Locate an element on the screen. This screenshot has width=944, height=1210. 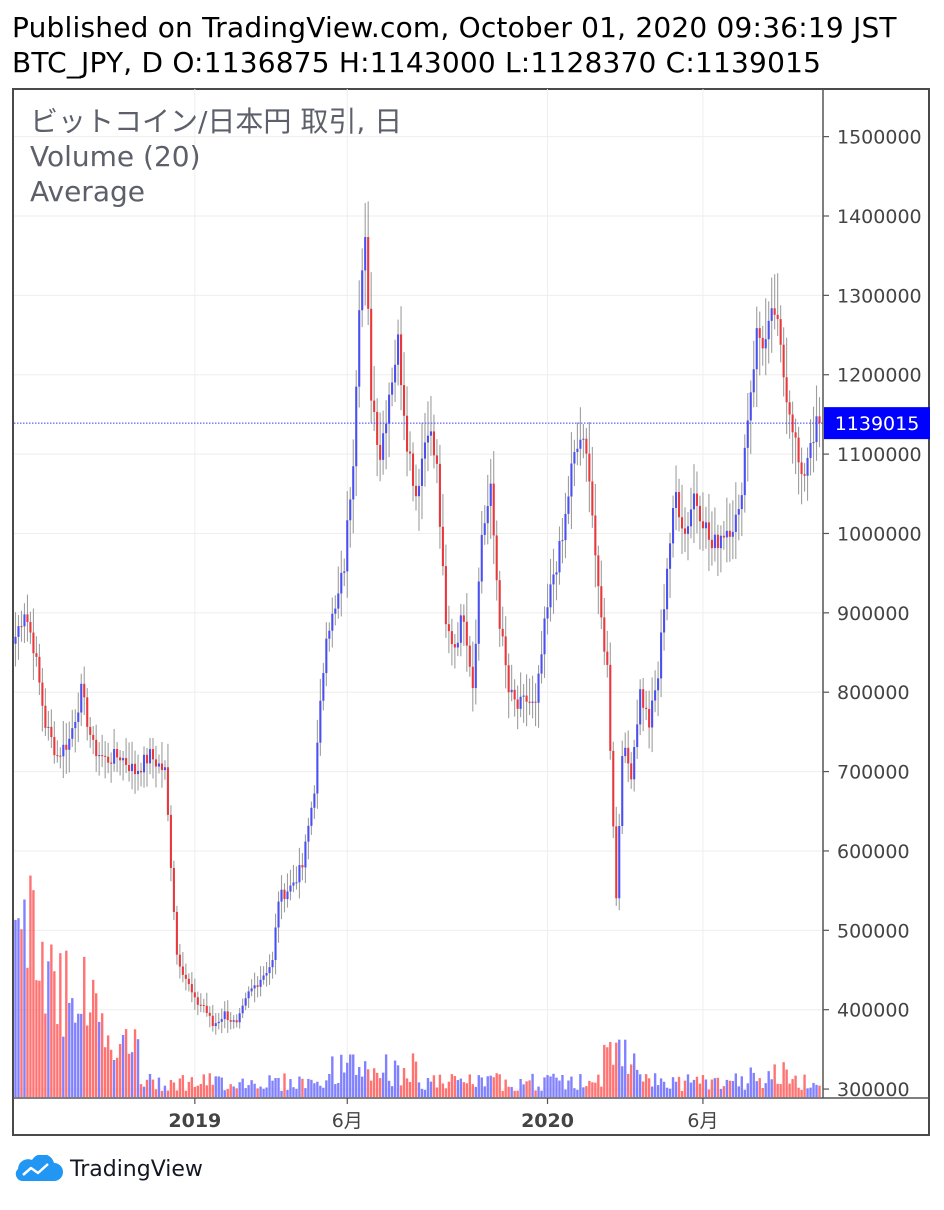
y-tick-label: 500000 is located at coordinates (873, 931).